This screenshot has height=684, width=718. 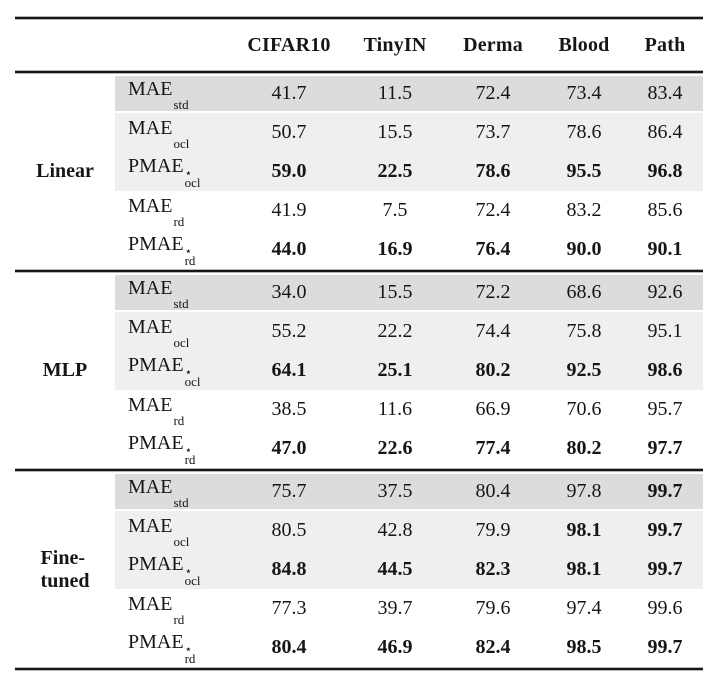 What do you see at coordinates (395, 608) in the screenshot?
I see `value-cell: 39.7` at bounding box center [395, 608].